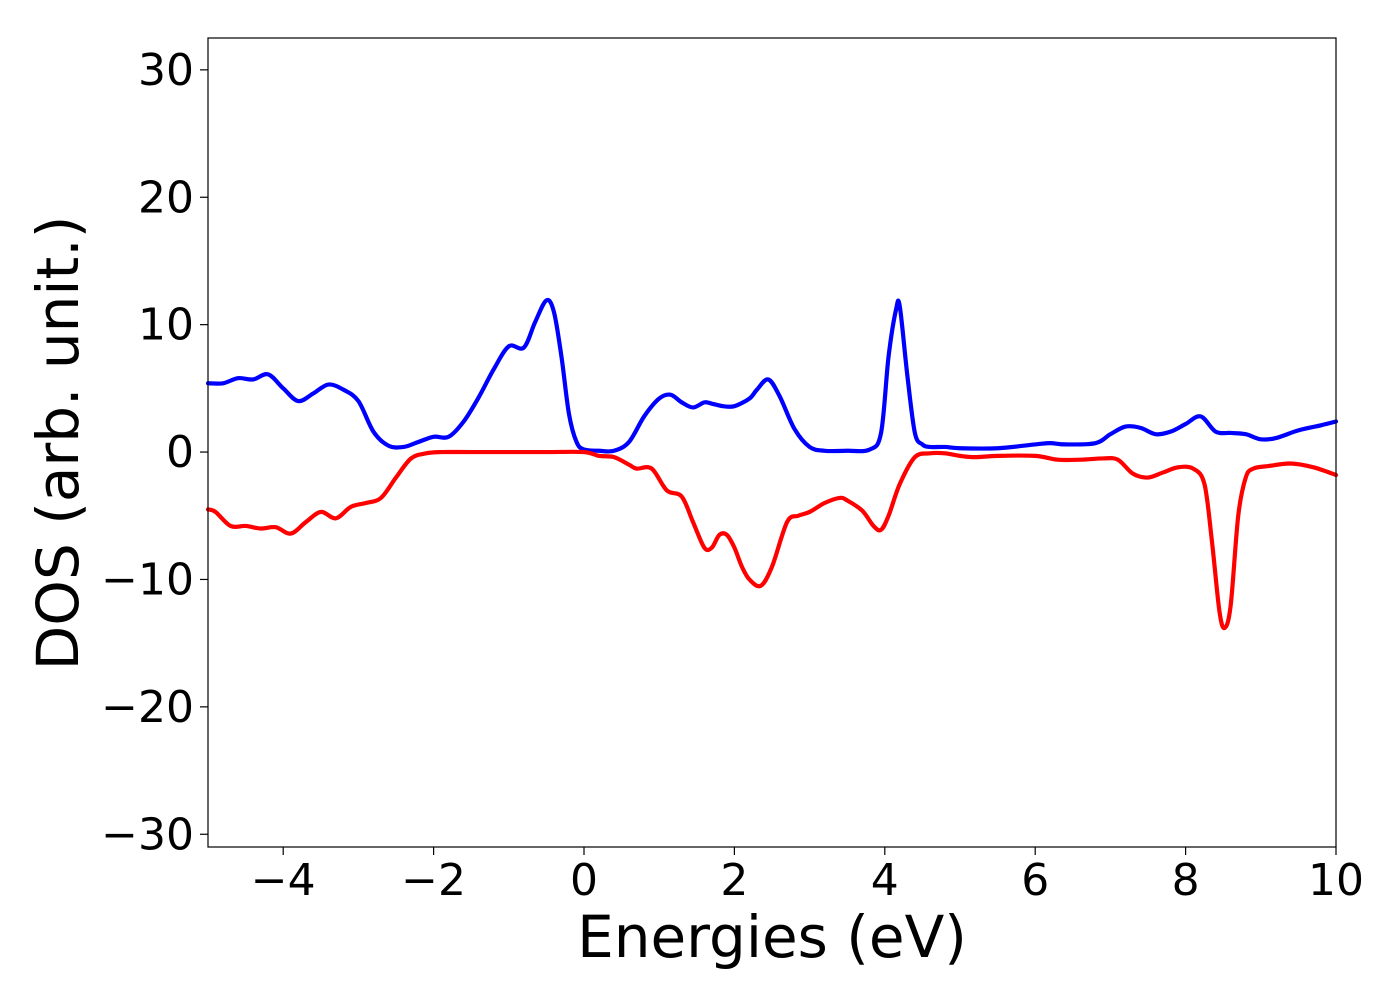 The image size is (1400, 1000). Describe the element at coordinates (734, 880) in the screenshot. I see `x-tick-label: 2` at that location.